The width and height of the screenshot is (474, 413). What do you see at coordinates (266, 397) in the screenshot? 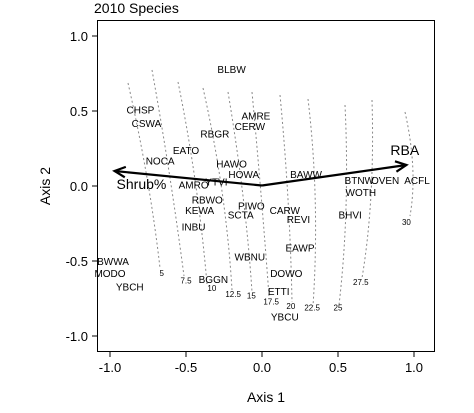
I see `x-axis-label: Axis 1` at bounding box center [266, 397].